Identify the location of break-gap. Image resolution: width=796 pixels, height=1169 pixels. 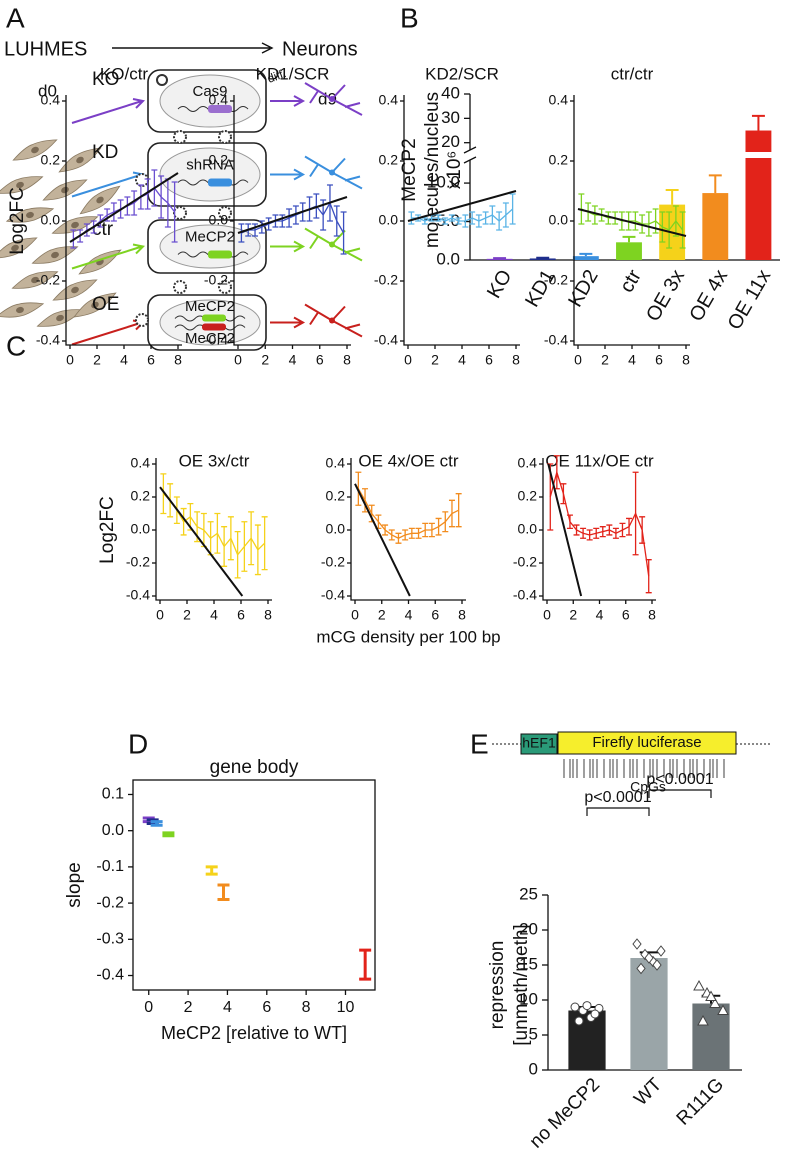
(758, 155).